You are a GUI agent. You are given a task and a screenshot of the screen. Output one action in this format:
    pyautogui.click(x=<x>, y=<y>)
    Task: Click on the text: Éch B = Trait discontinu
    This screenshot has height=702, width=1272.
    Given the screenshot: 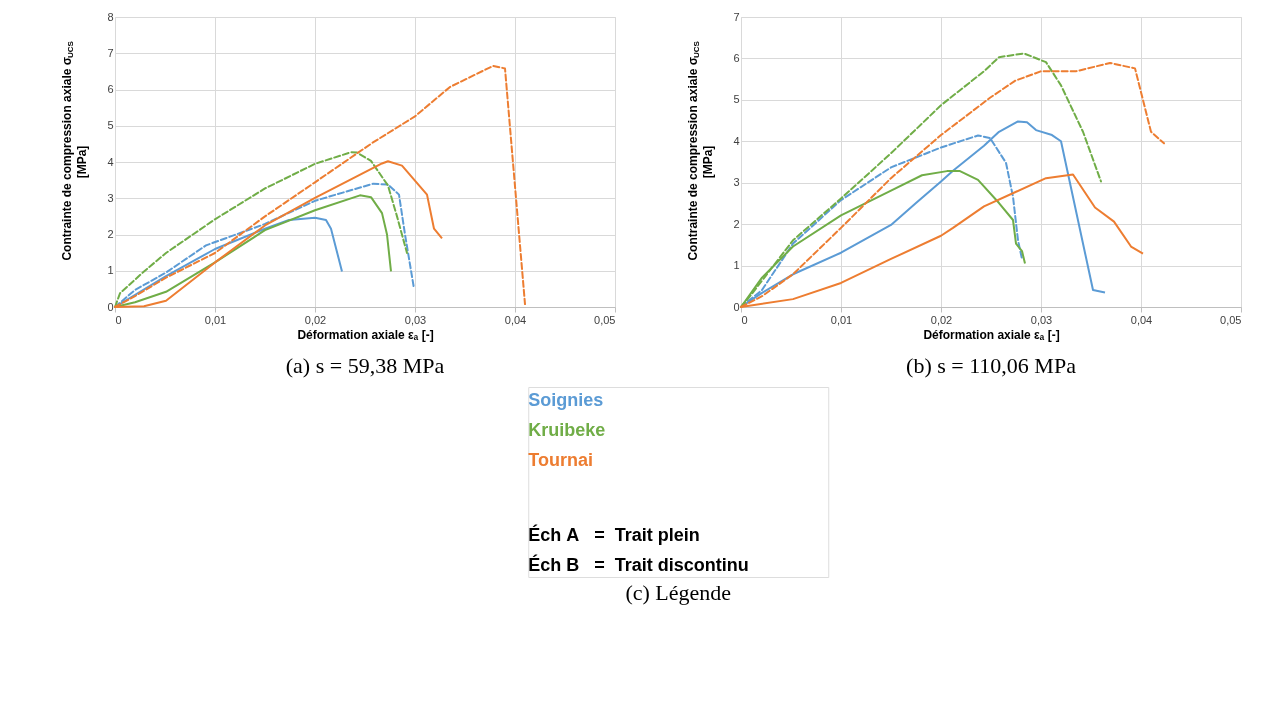 What is the action you would take?
    pyautogui.click(x=638, y=564)
    